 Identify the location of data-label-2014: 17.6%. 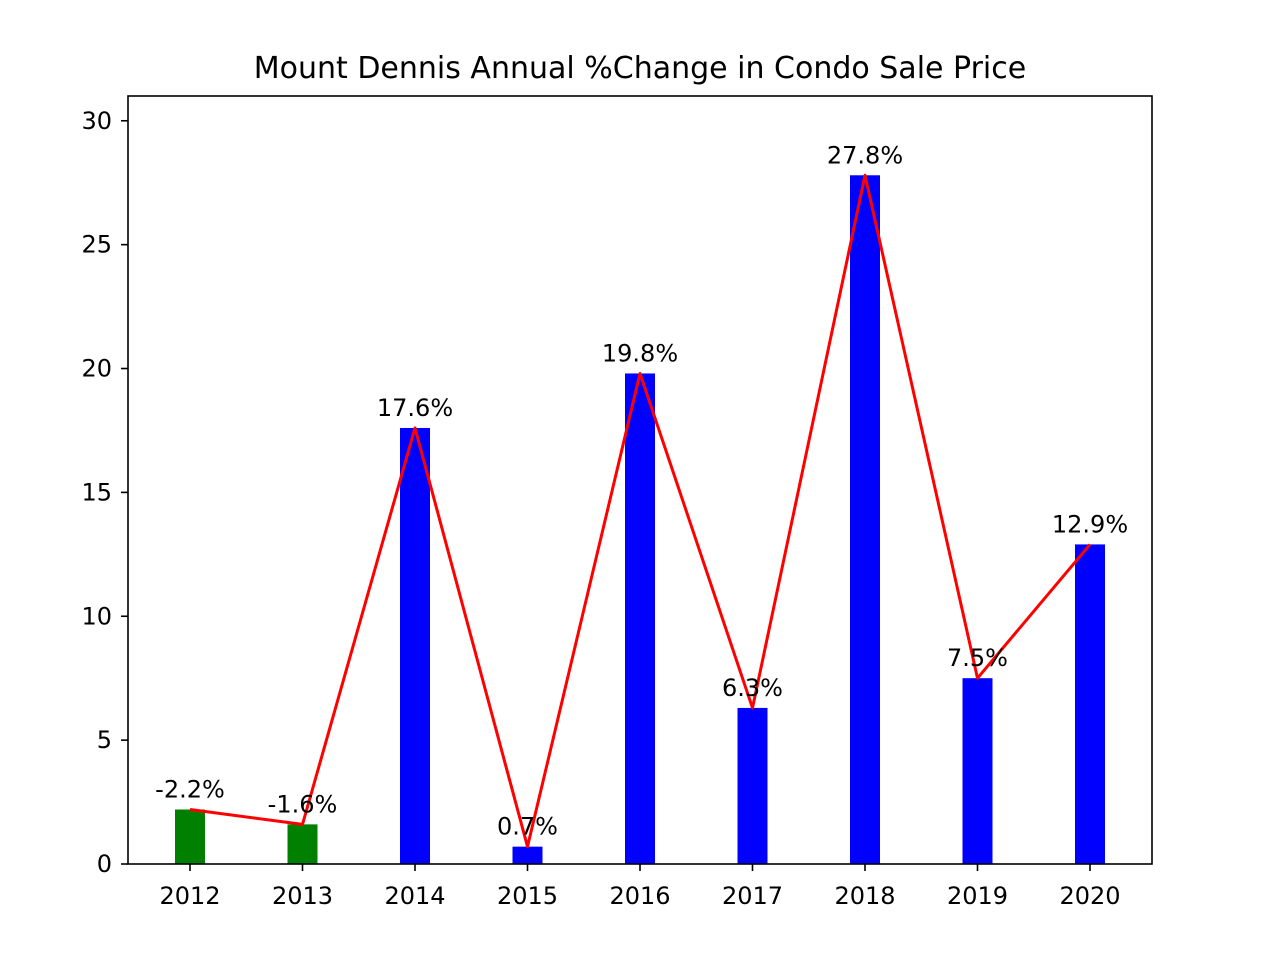
(415, 408).